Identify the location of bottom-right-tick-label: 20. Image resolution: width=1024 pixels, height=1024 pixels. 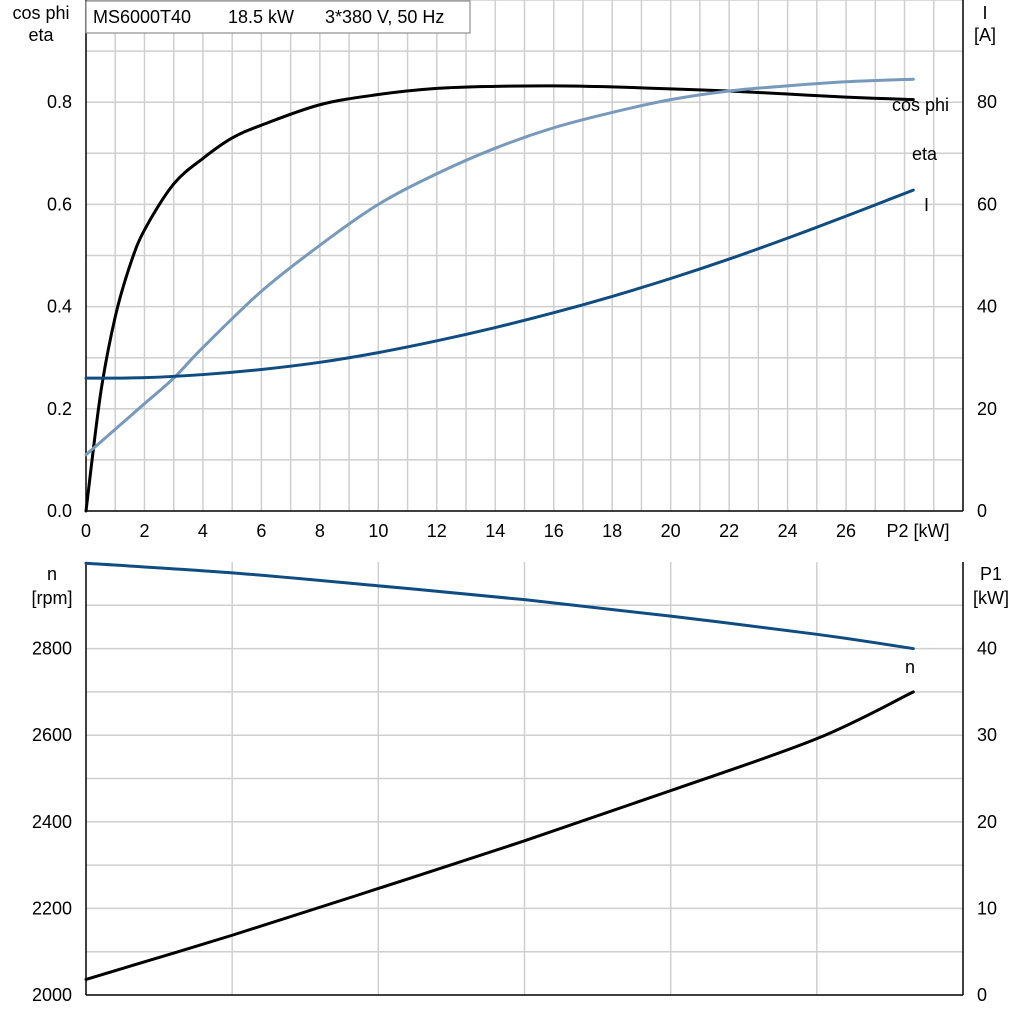
(987, 822).